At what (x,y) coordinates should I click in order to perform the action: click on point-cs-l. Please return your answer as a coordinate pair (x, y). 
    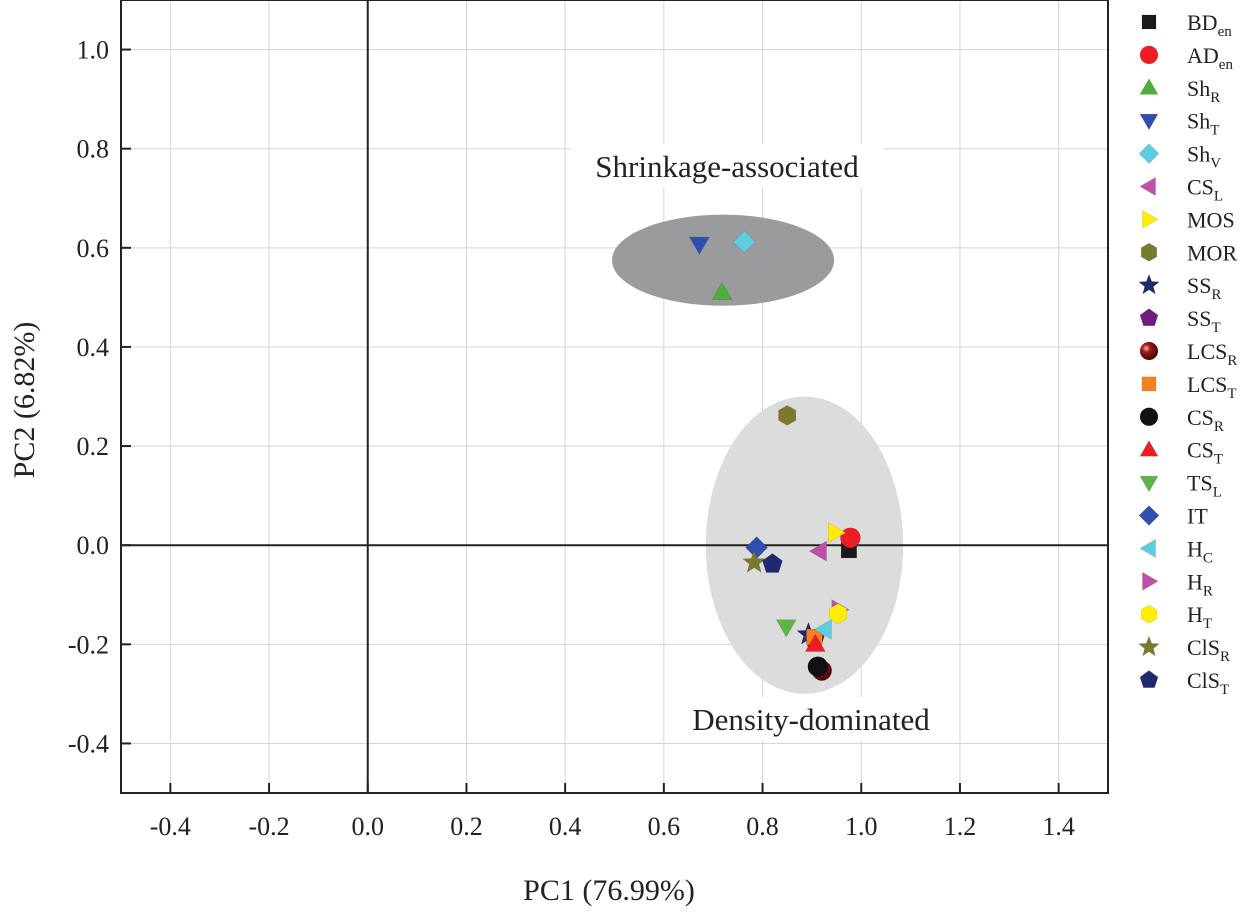
    Looking at the image, I should click on (817, 551).